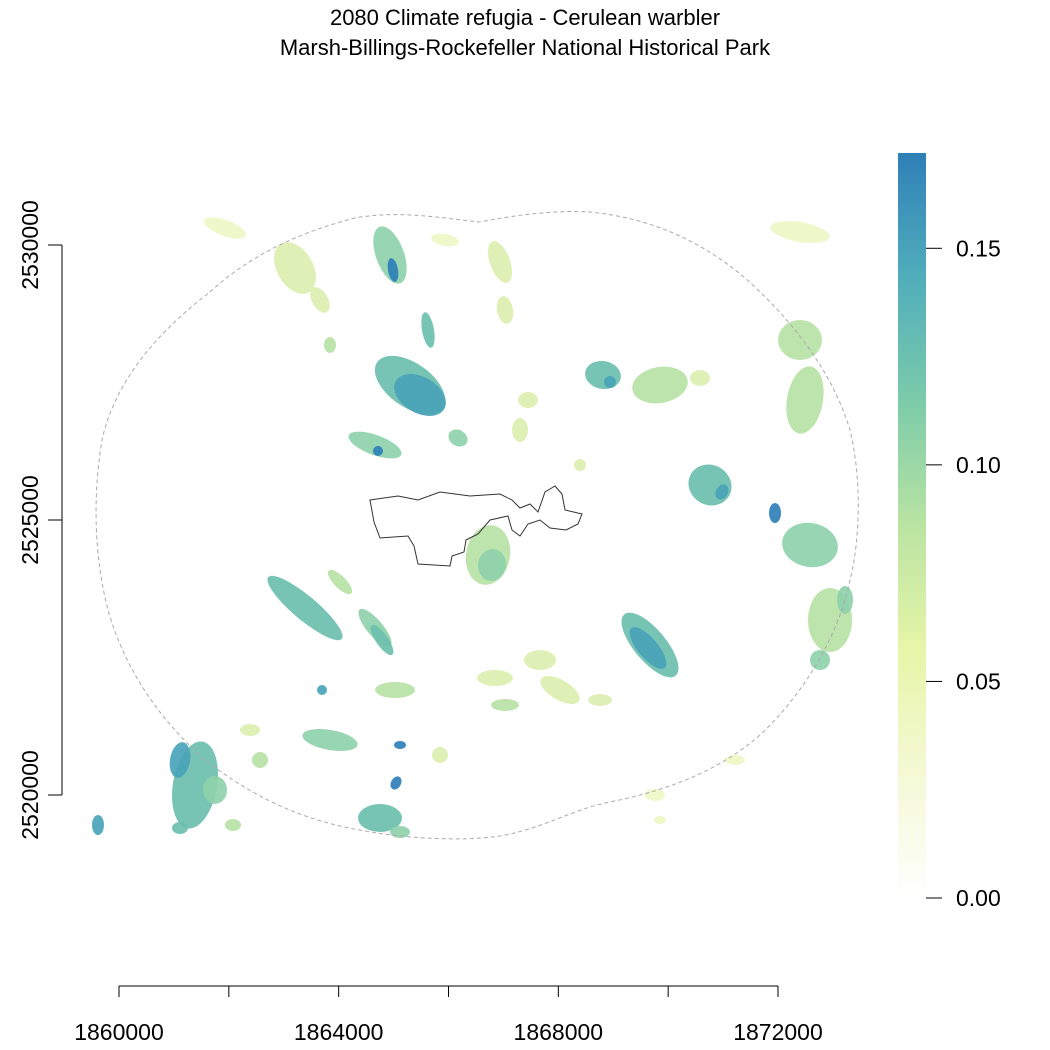  What do you see at coordinates (30, 520) in the screenshot?
I see `y-tick-label: 2525000` at bounding box center [30, 520].